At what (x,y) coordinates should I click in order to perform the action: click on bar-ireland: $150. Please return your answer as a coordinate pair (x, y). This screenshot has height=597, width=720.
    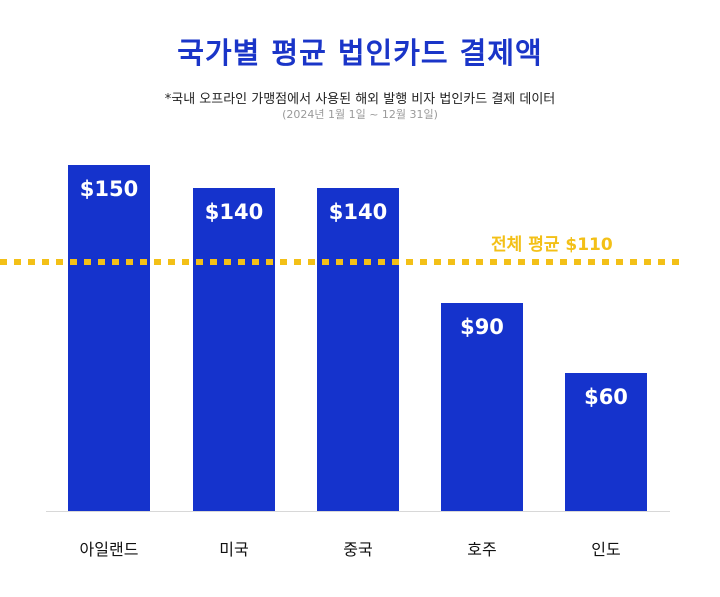
    Looking at the image, I should click on (109, 338).